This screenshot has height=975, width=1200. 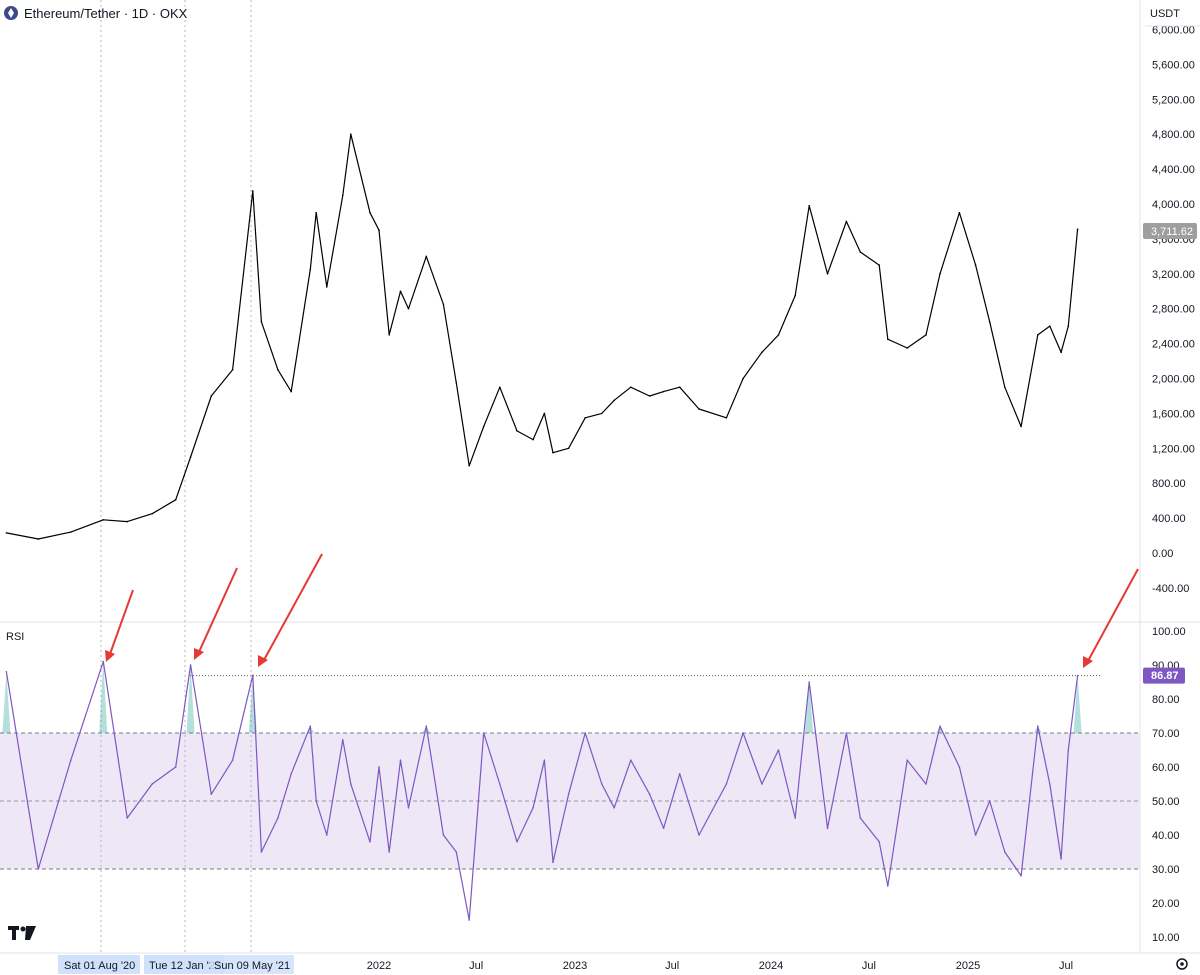 What do you see at coordinates (1166, 870) in the screenshot?
I see `rsi-tick-label-7: 30.00` at bounding box center [1166, 870].